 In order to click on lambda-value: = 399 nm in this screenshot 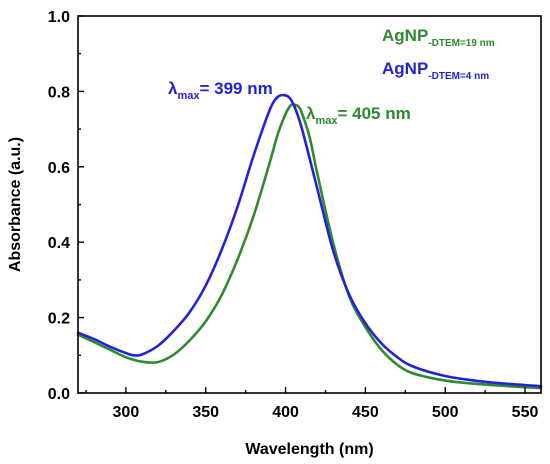, I will do `click(236, 88)`.